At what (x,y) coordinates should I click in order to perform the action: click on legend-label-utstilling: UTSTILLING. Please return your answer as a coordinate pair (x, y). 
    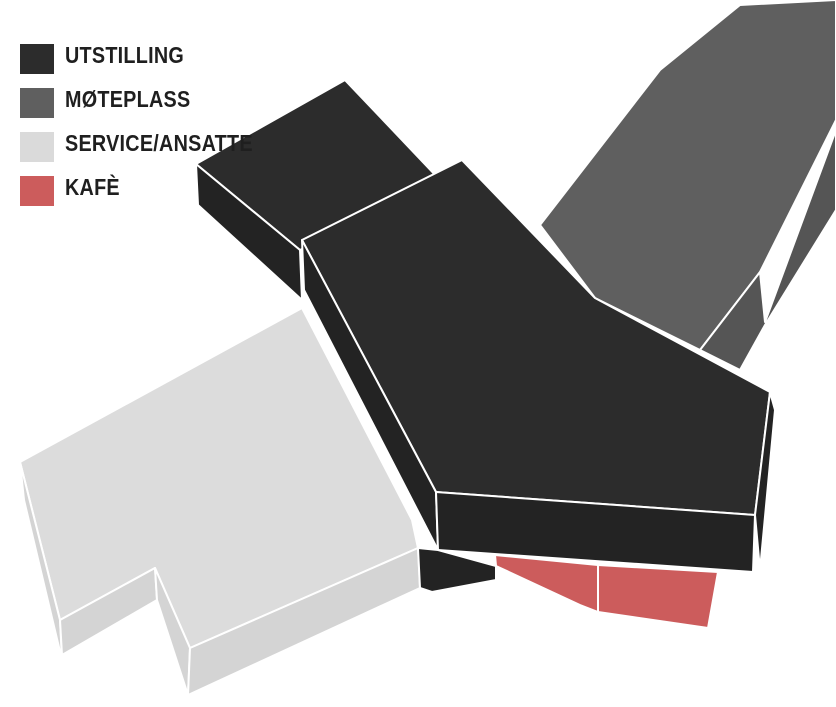
    Looking at the image, I should click on (125, 55).